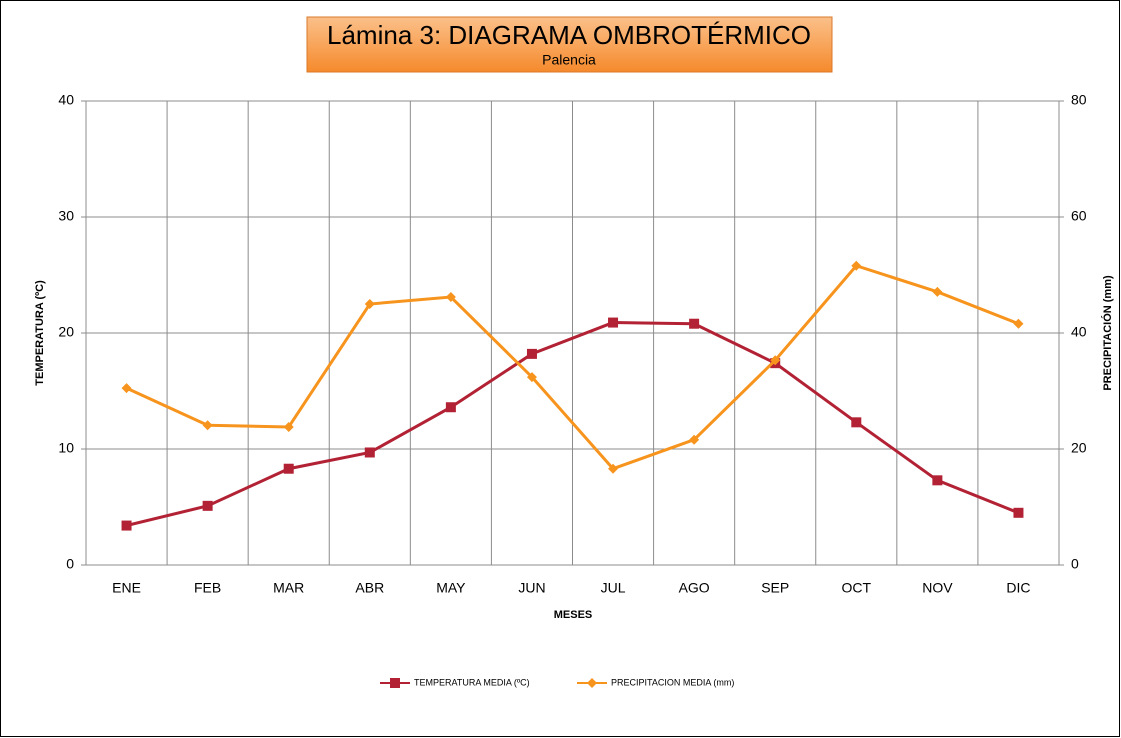 The width and height of the screenshot is (1121, 738). I want to click on x-tick-label: OCT, so click(857, 588).